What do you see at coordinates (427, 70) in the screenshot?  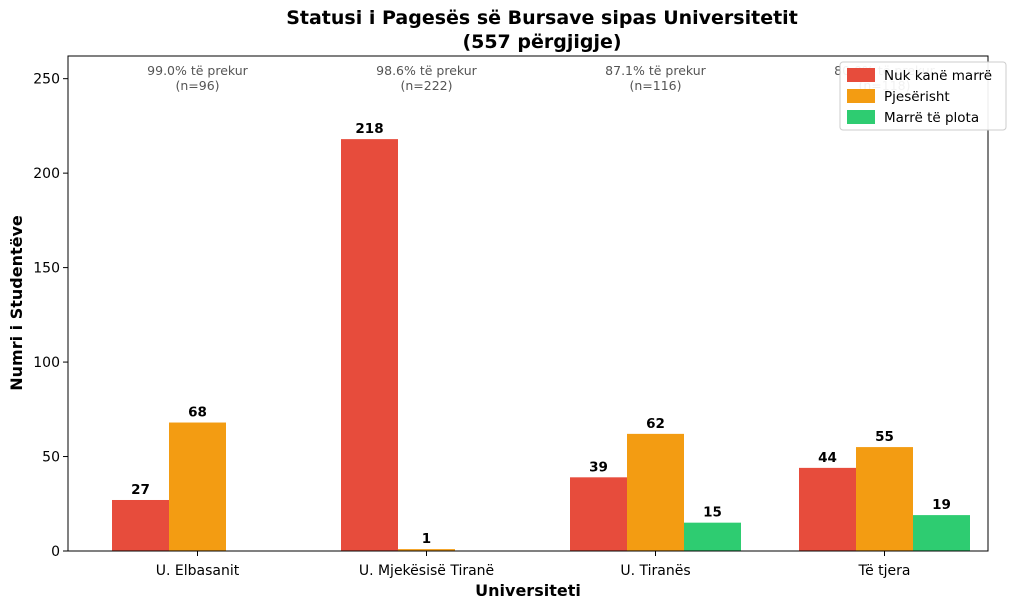 I see `annotation-affected: 98.6% të prekur` at bounding box center [427, 70].